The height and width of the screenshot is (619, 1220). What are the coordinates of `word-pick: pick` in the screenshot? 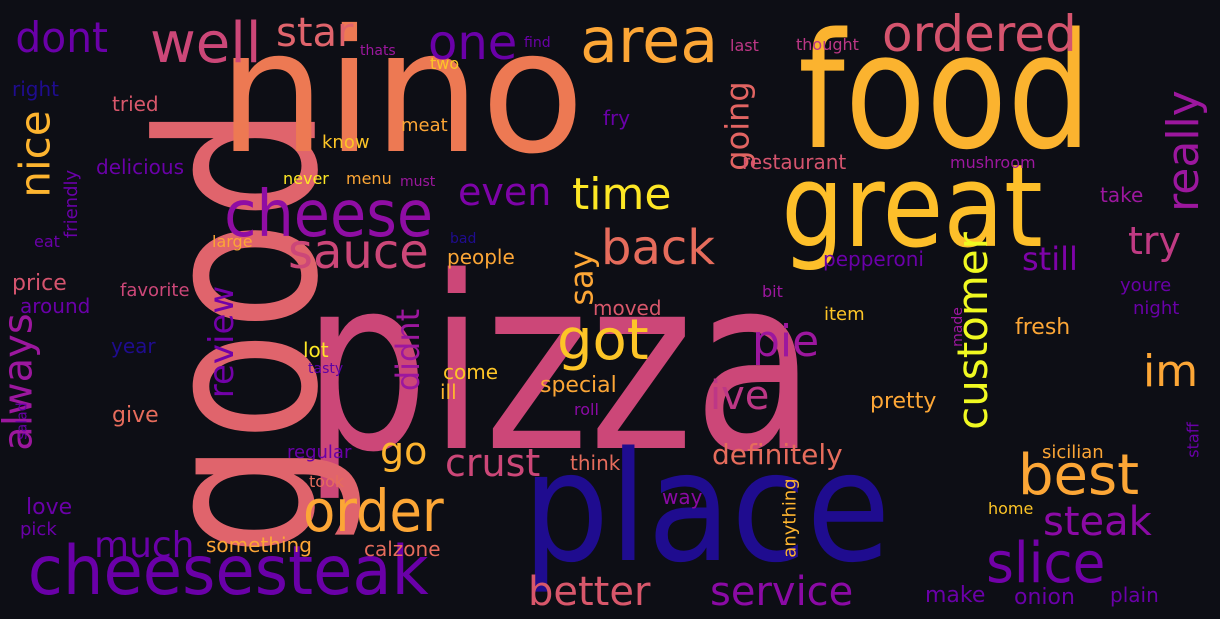 It's located at (38, 529).